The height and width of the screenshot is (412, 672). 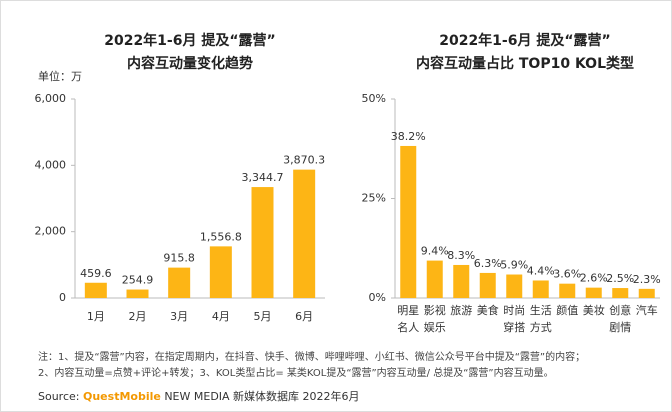 What do you see at coordinates (374, 98) in the screenshot?
I see `y-tick-label: 50%` at bounding box center [374, 98].